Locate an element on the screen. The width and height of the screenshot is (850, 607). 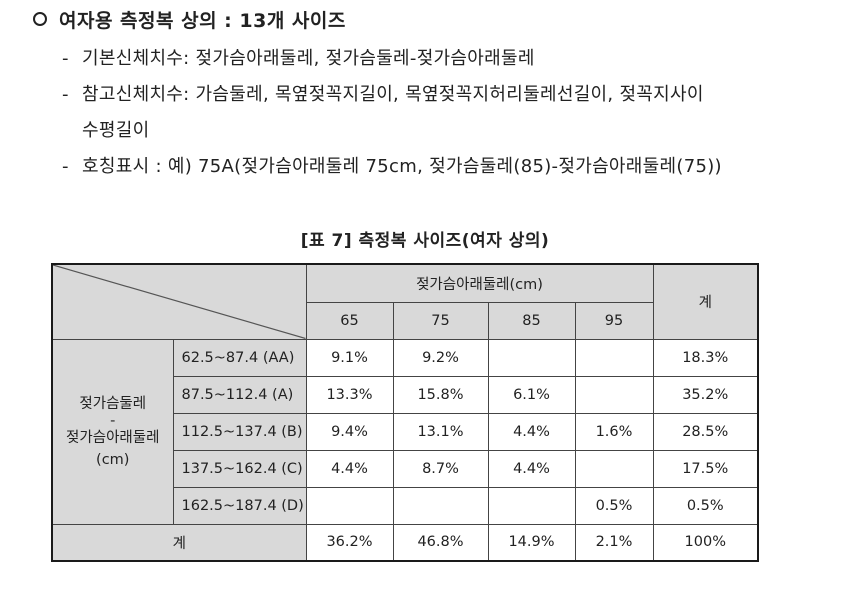
data-cell: 13.1% is located at coordinates (440, 431).